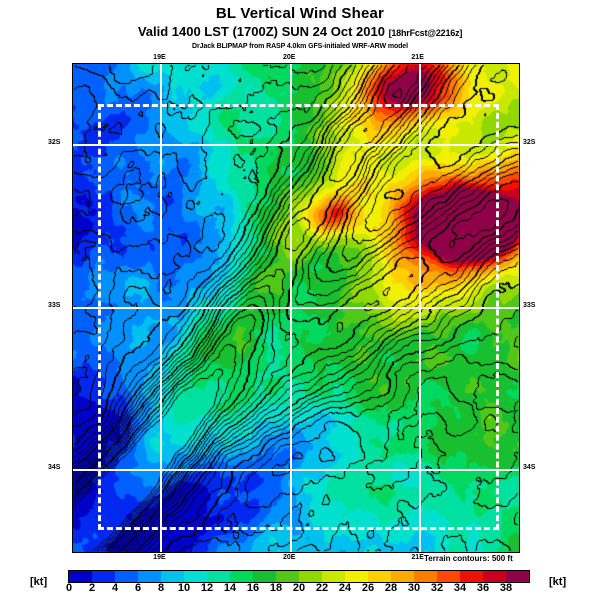 This screenshot has height=600, width=600. What do you see at coordinates (460, 588) in the screenshot?
I see `colorbar-tick-34: 34` at bounding box center [460, 588].